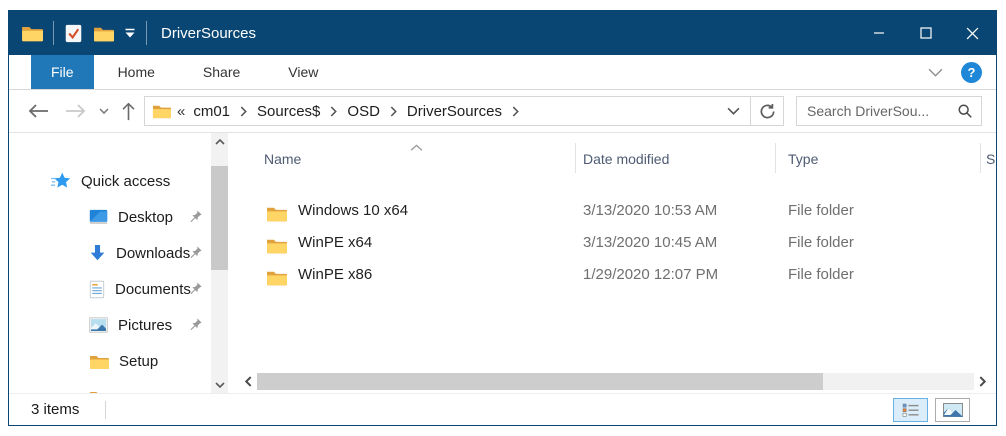 Image resolution: width=1006 pixels, height=436 pixels. I want to click on quick-access-star-icon, so click(61, 181).